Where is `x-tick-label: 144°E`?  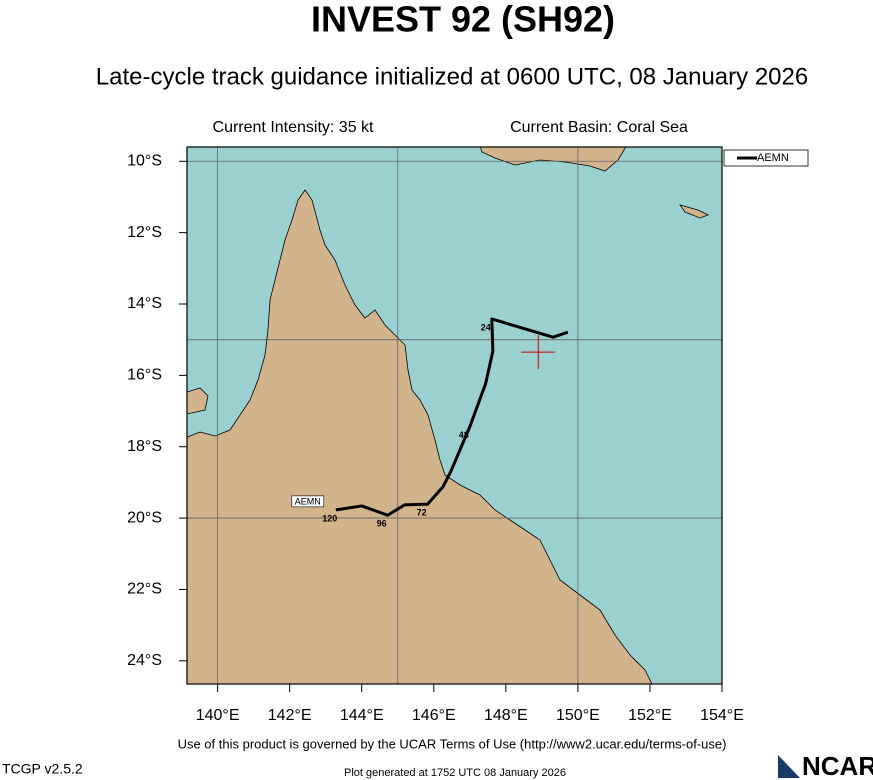 x-tick-label: 144°E is located at coordinates (362, 715).